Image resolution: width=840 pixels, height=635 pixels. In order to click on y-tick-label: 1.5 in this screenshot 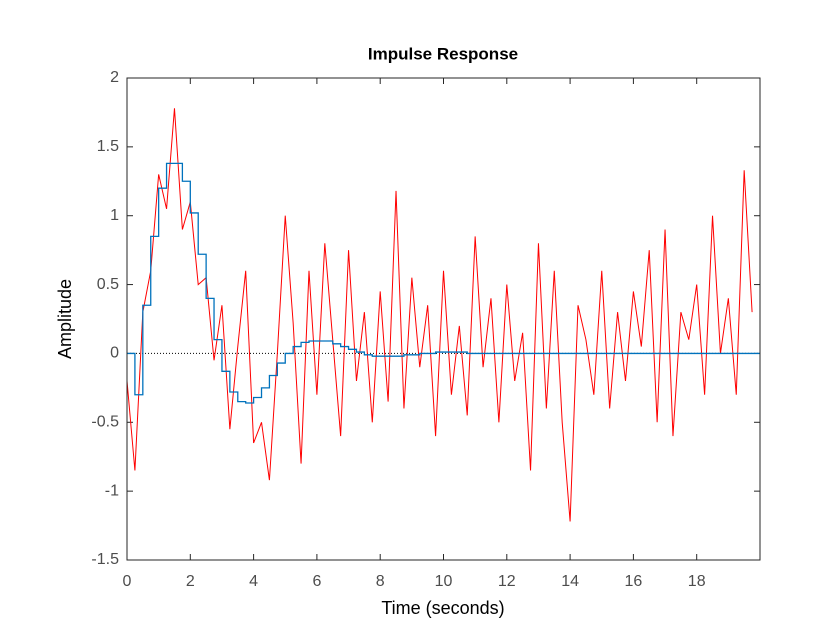, I will do `click(108, 146)`.